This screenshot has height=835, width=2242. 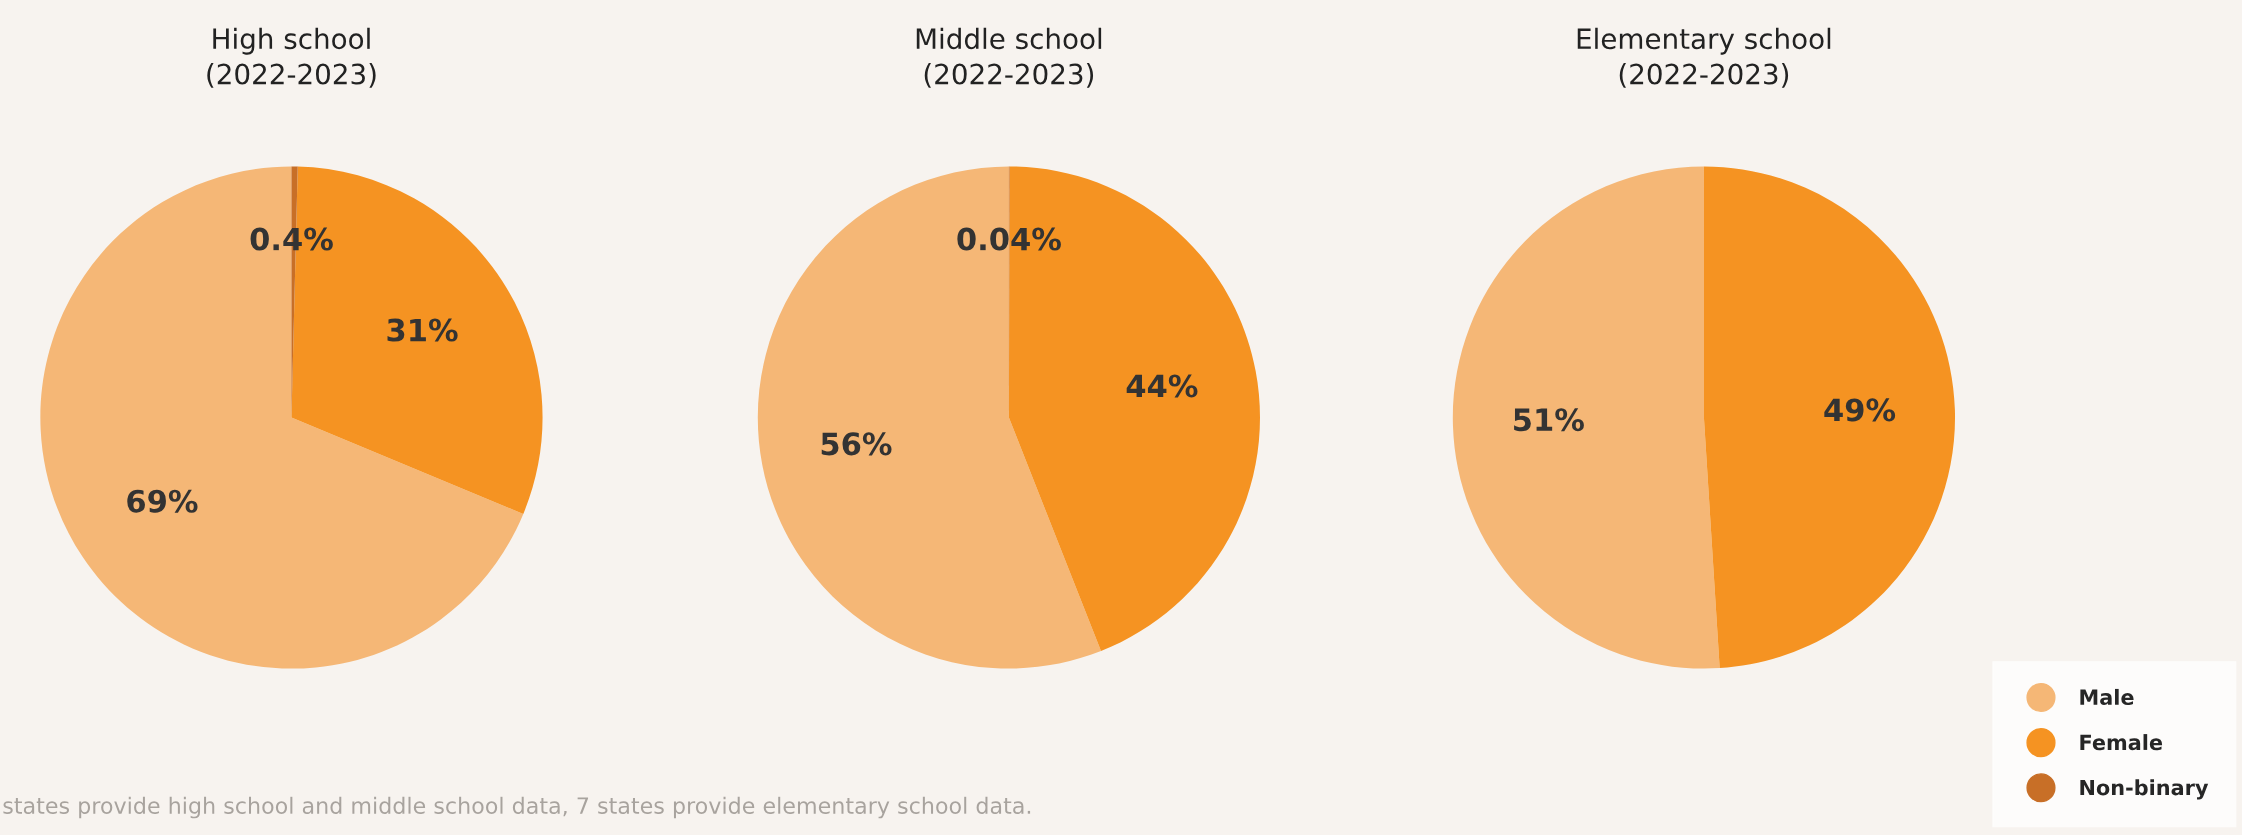 What do you see at coordinates (291, 239) in the screenshot?
I see `data-label: 0.4%` at bounding box center [291, 239].